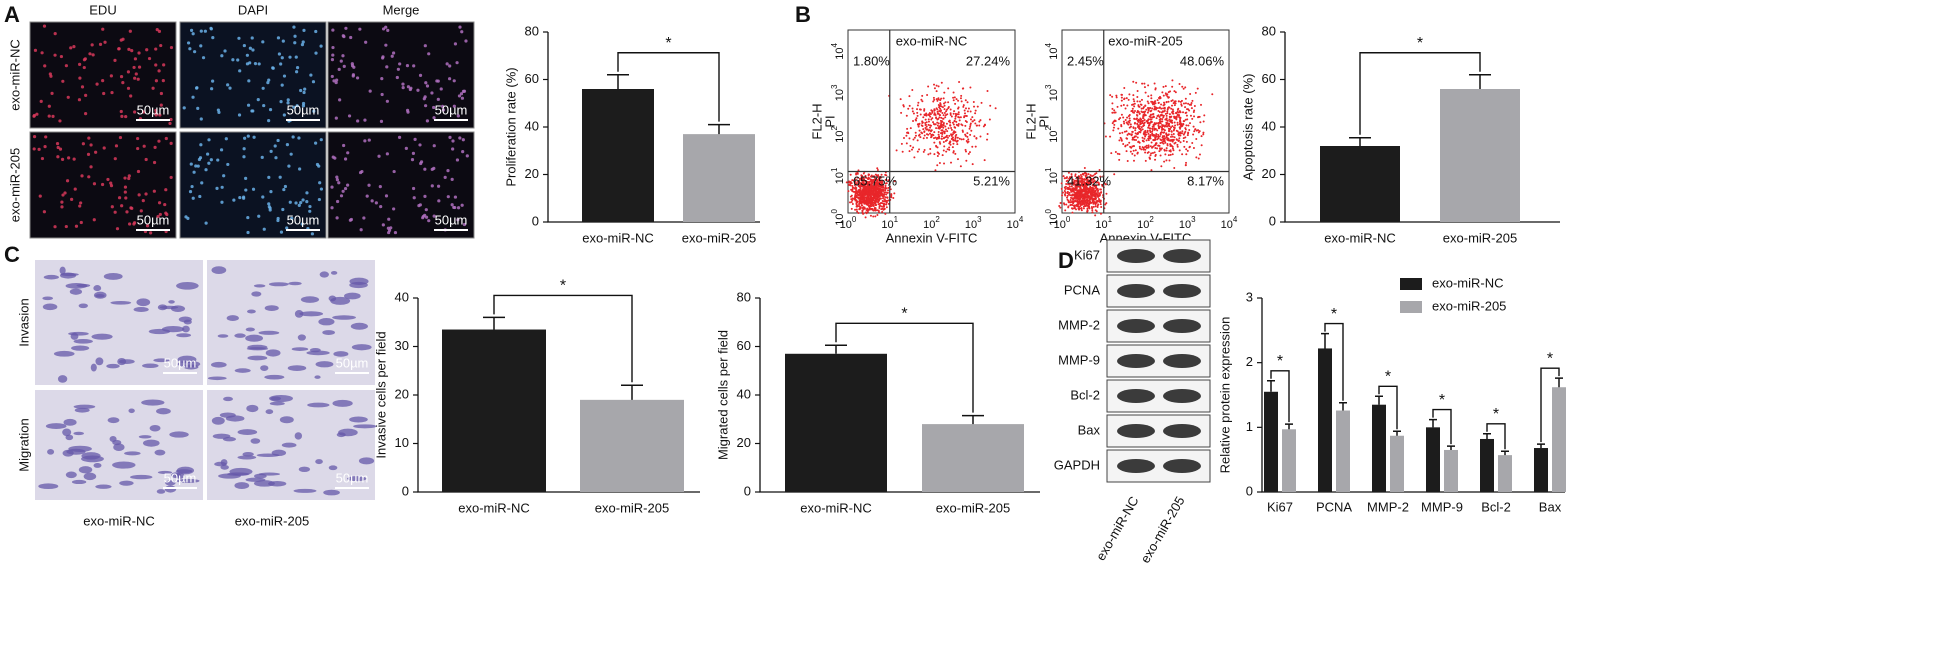  Describe the element at coordinates (1079, 324) in the screenshot. I see `protein-label: MMP-2` at that location.